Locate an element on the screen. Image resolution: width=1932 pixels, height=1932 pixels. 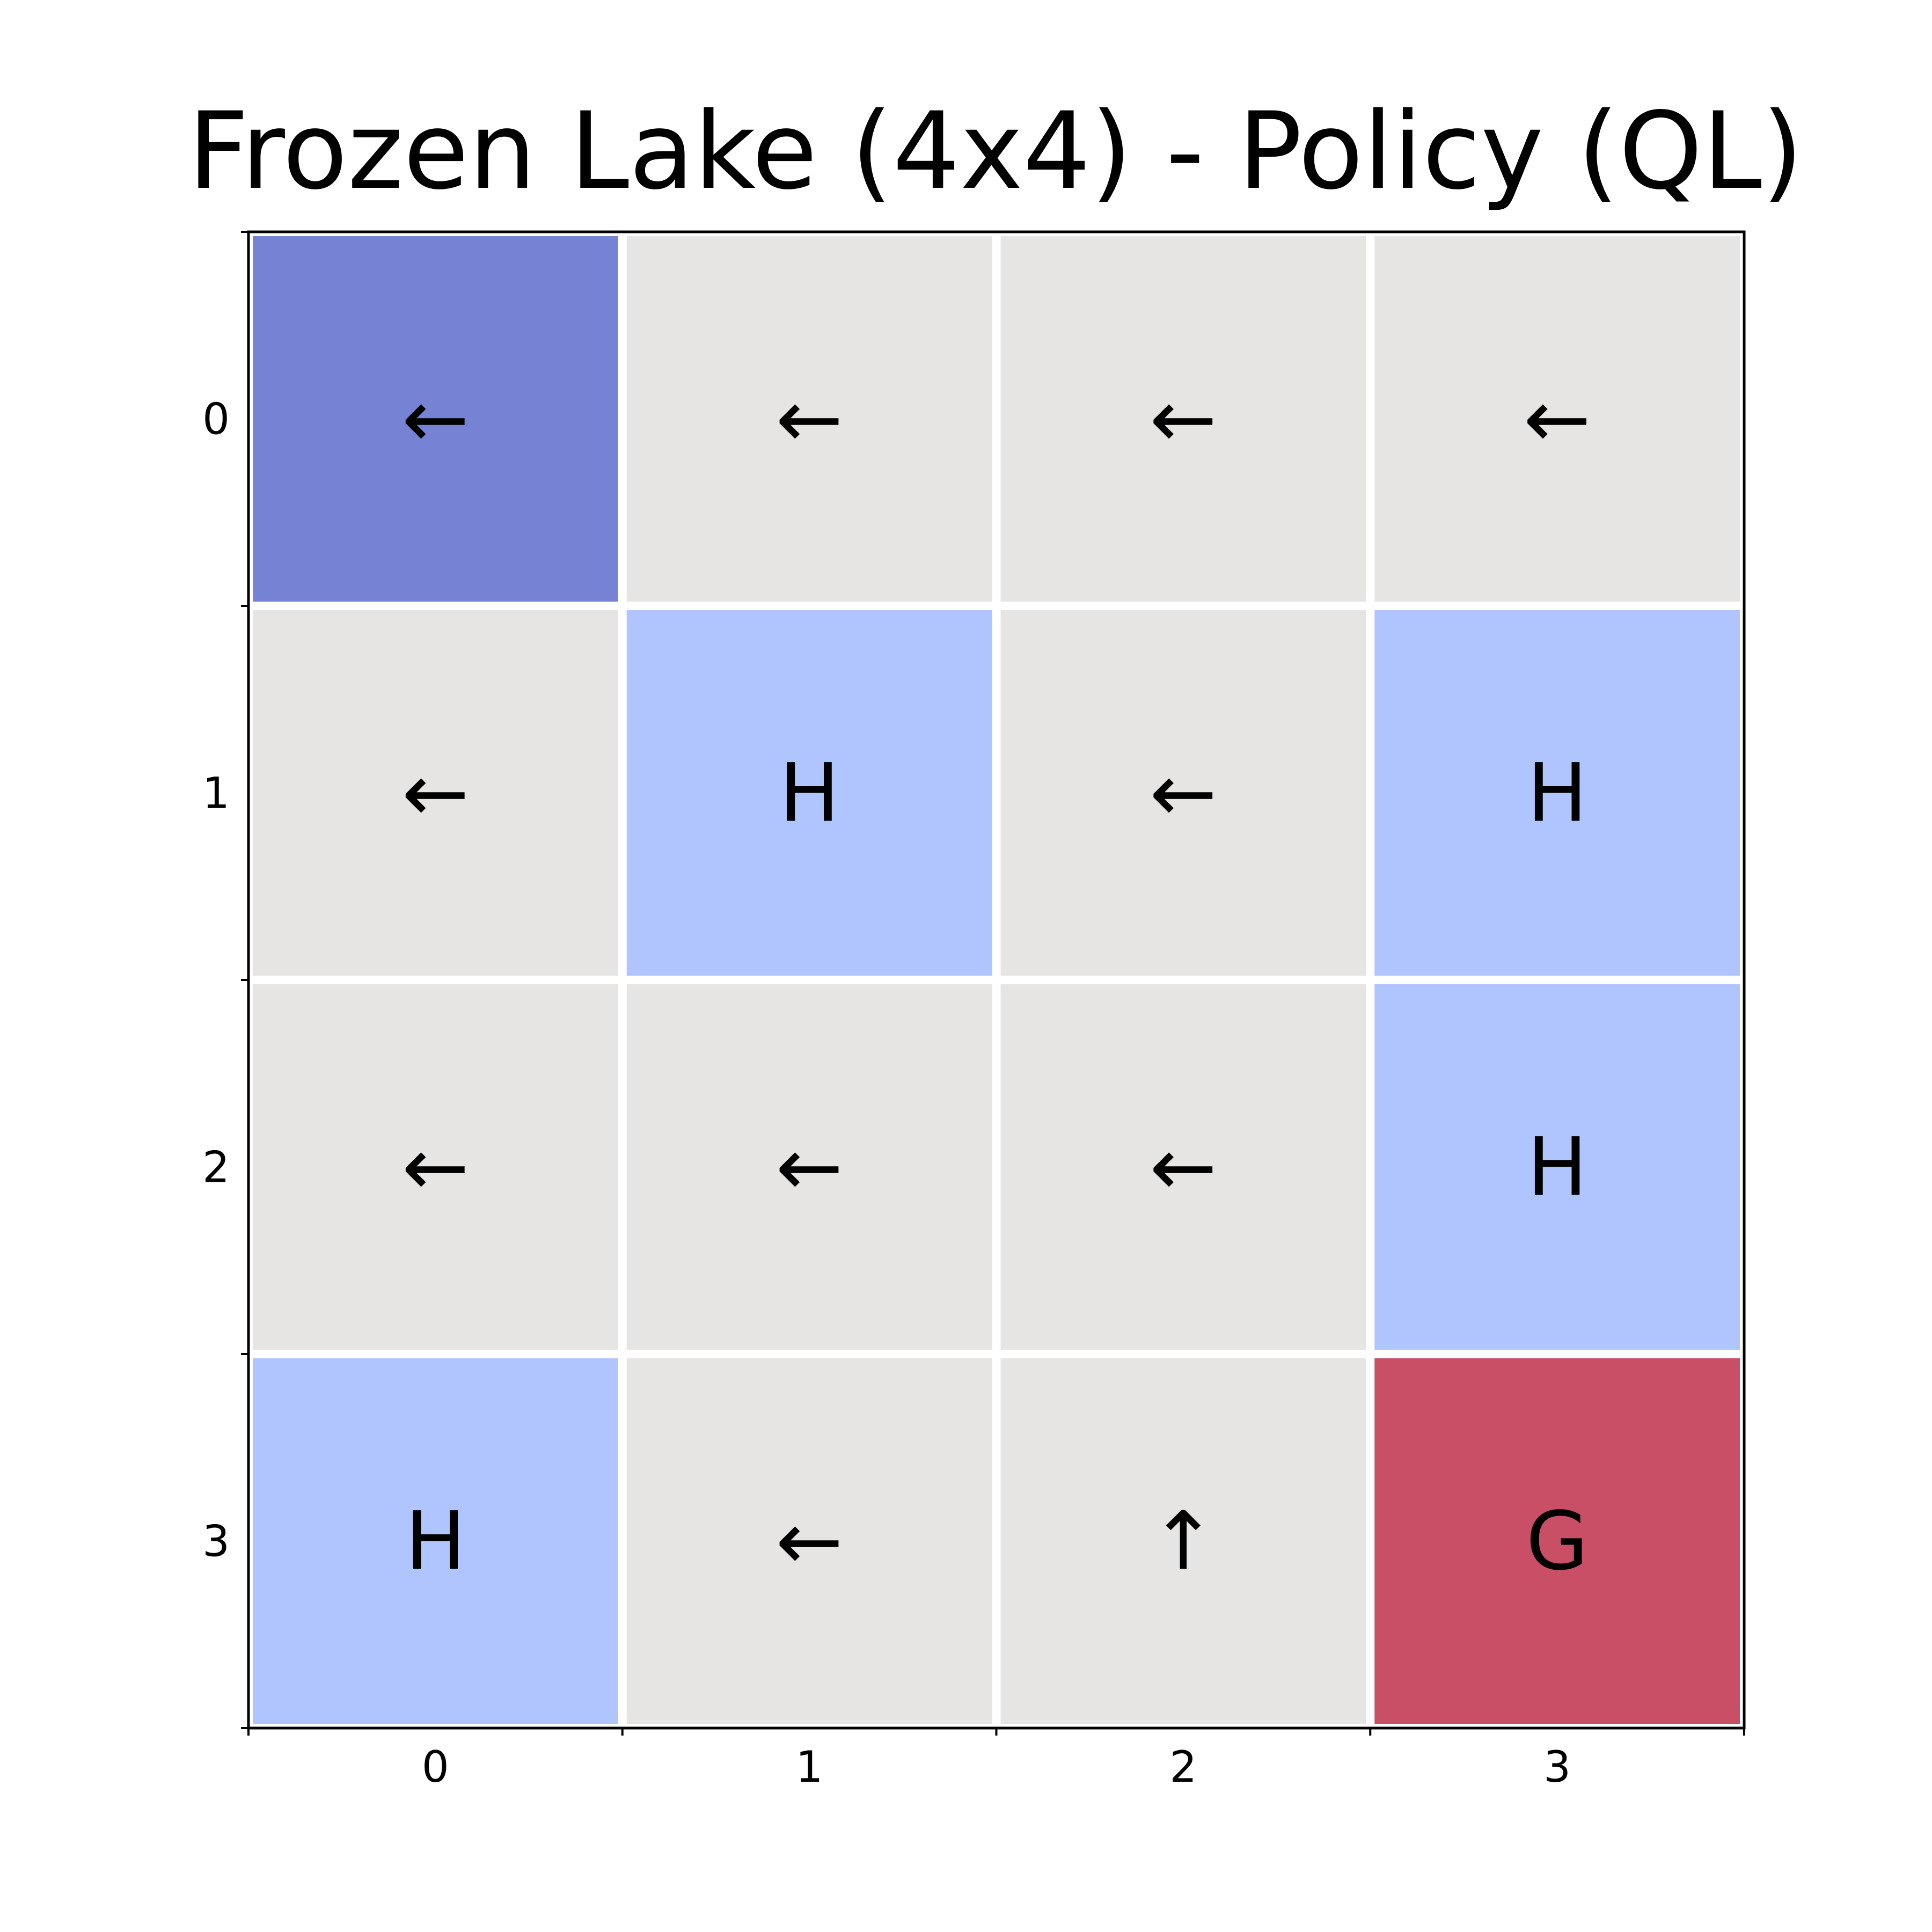
cell-label-2-3: H is located at coordinates (1557, 1167).